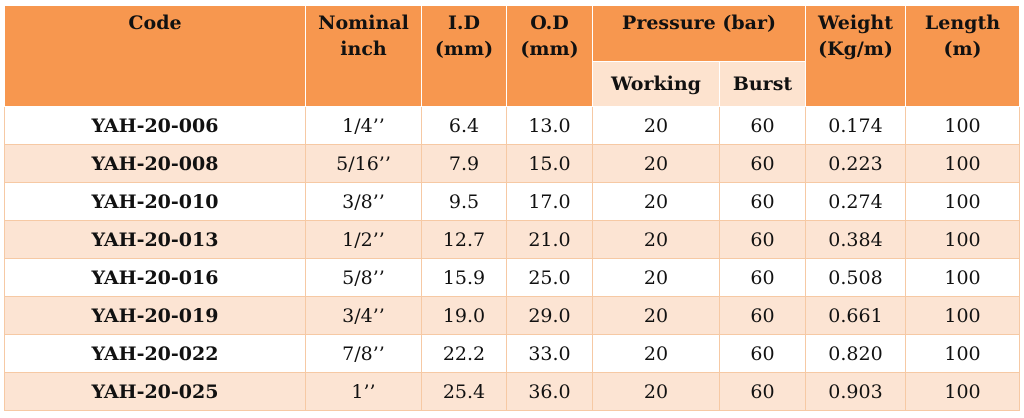  What do you see at coordinates (155, 163) in the screenshot?
I see `cell-code: YAH-20-008` at bounding box center [155, 163].